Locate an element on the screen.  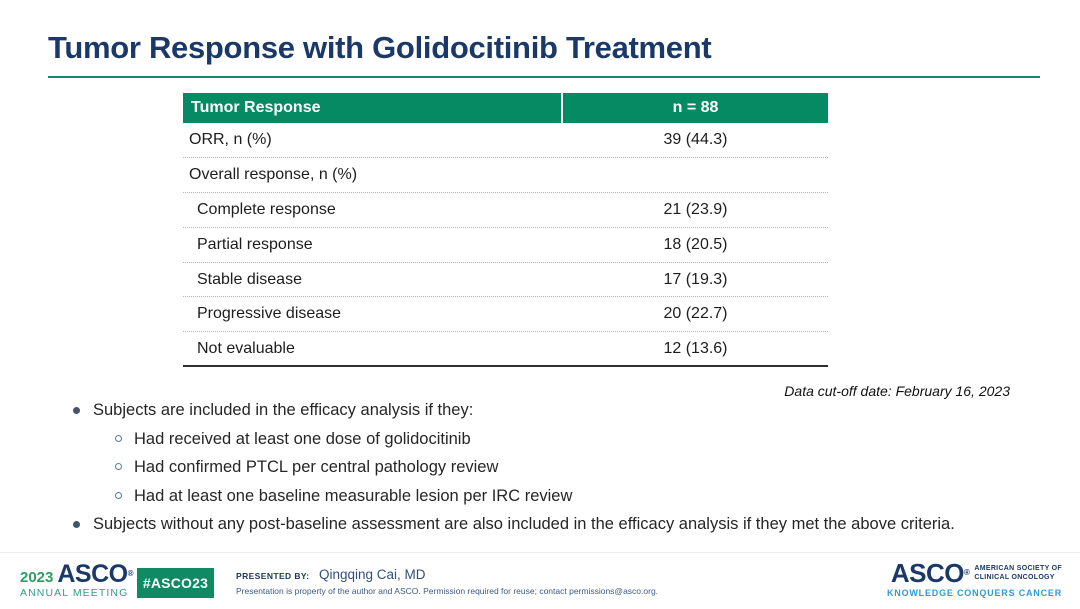
row-label: Complete response is located at coordinates (266, 209).